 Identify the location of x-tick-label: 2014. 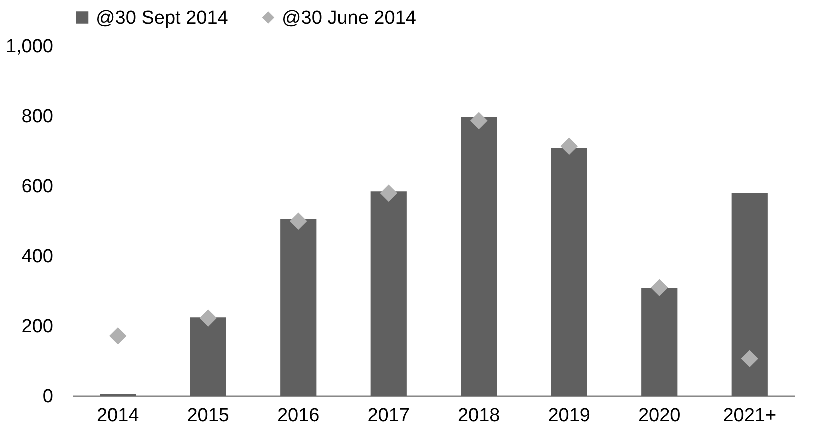
(118, 416).